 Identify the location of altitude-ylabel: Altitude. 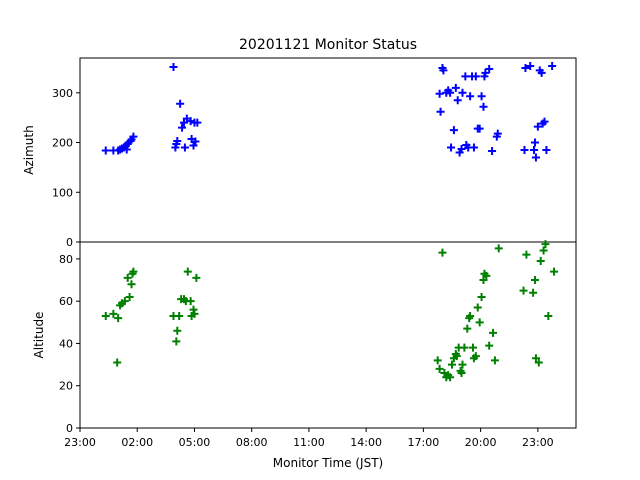
(39, 335).